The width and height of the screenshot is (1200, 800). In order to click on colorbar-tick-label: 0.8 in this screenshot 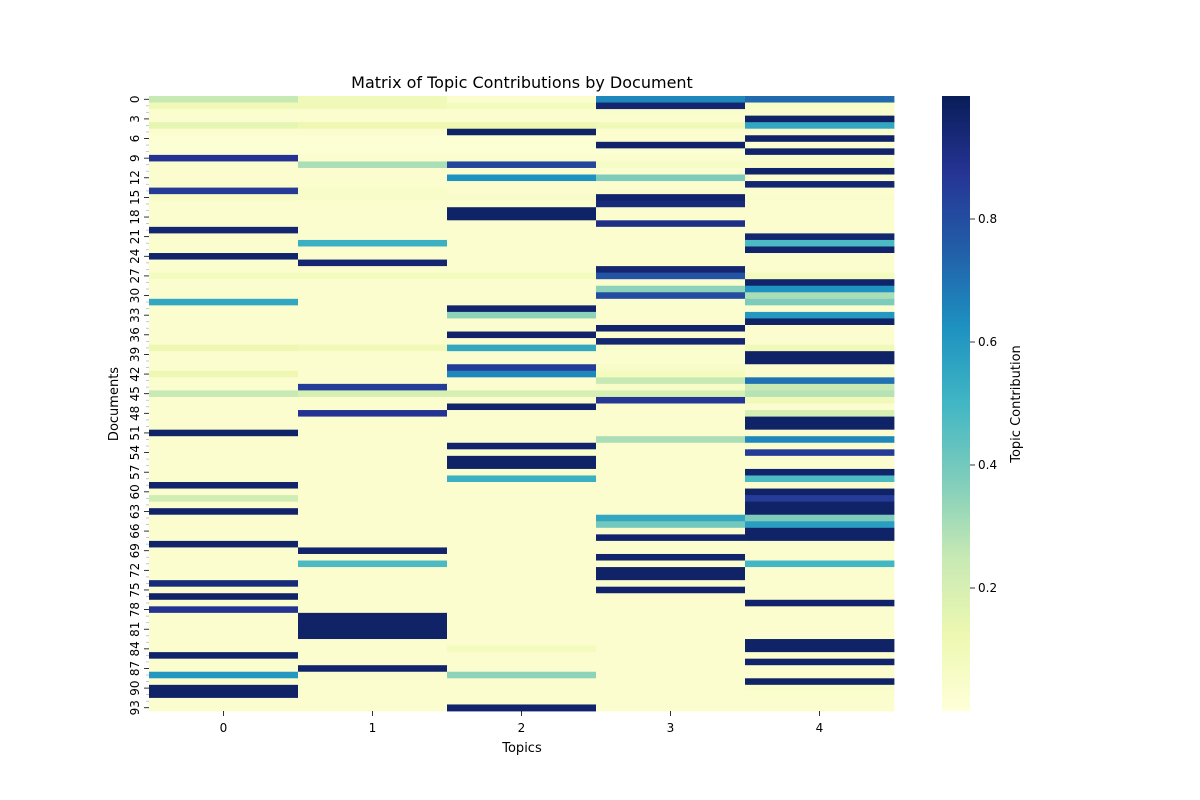, I will do `click(987, 219)`.